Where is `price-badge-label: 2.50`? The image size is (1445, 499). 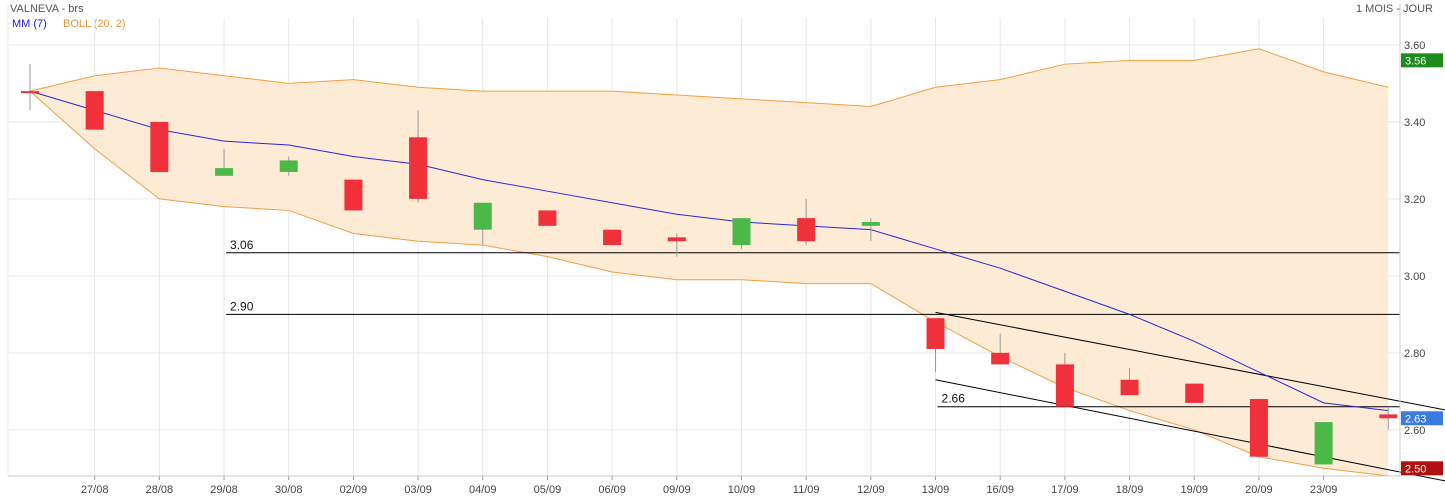 price-badge-label: 2.50 is located at coordinates (1415, 469).